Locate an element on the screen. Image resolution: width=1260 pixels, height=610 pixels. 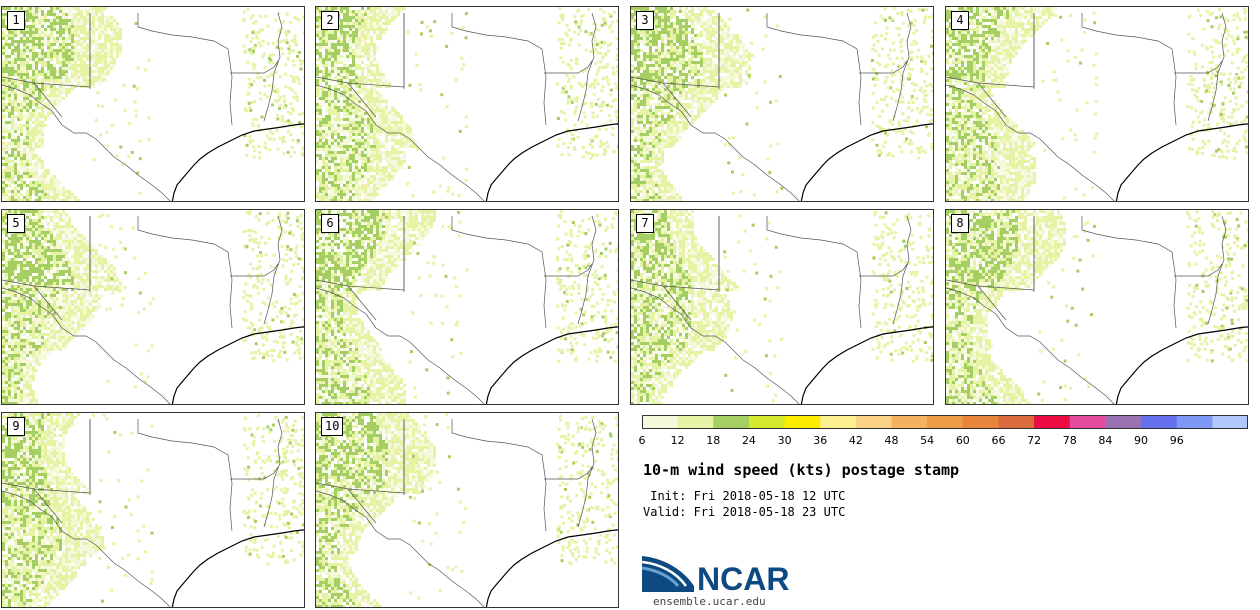
stamp-panel: 10 is located at coordinates (467, 510).